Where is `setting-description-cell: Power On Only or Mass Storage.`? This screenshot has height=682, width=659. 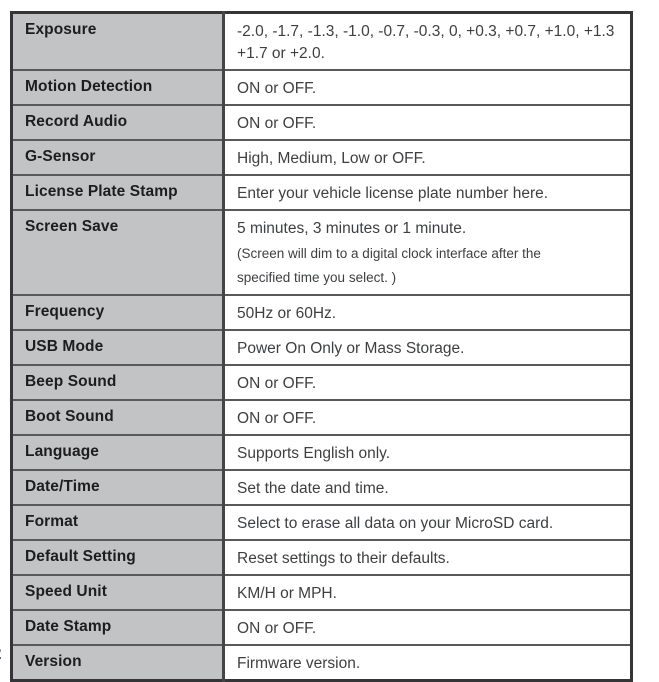 setting-description-cell: Power On Only or Mass Storage. is located at coordinates (427, 347).